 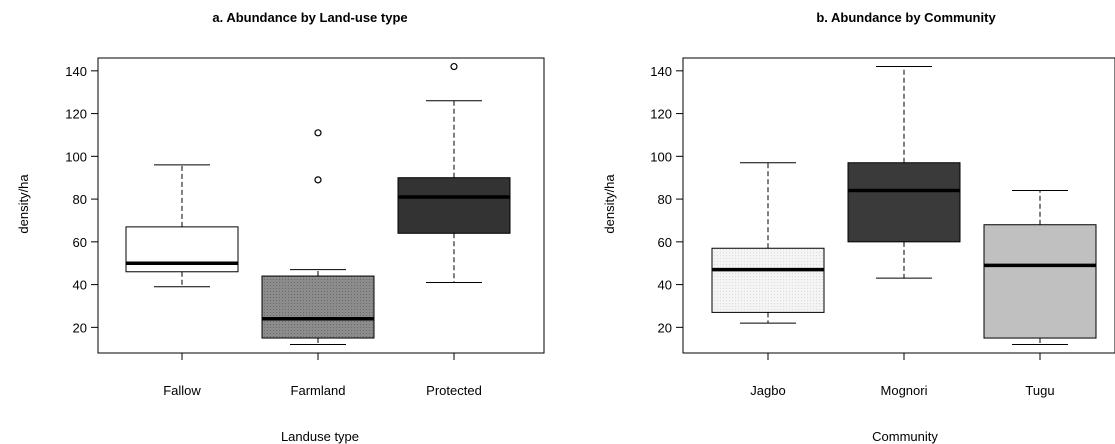 I want to click on box-jagbo, so click(x=768, y=243).